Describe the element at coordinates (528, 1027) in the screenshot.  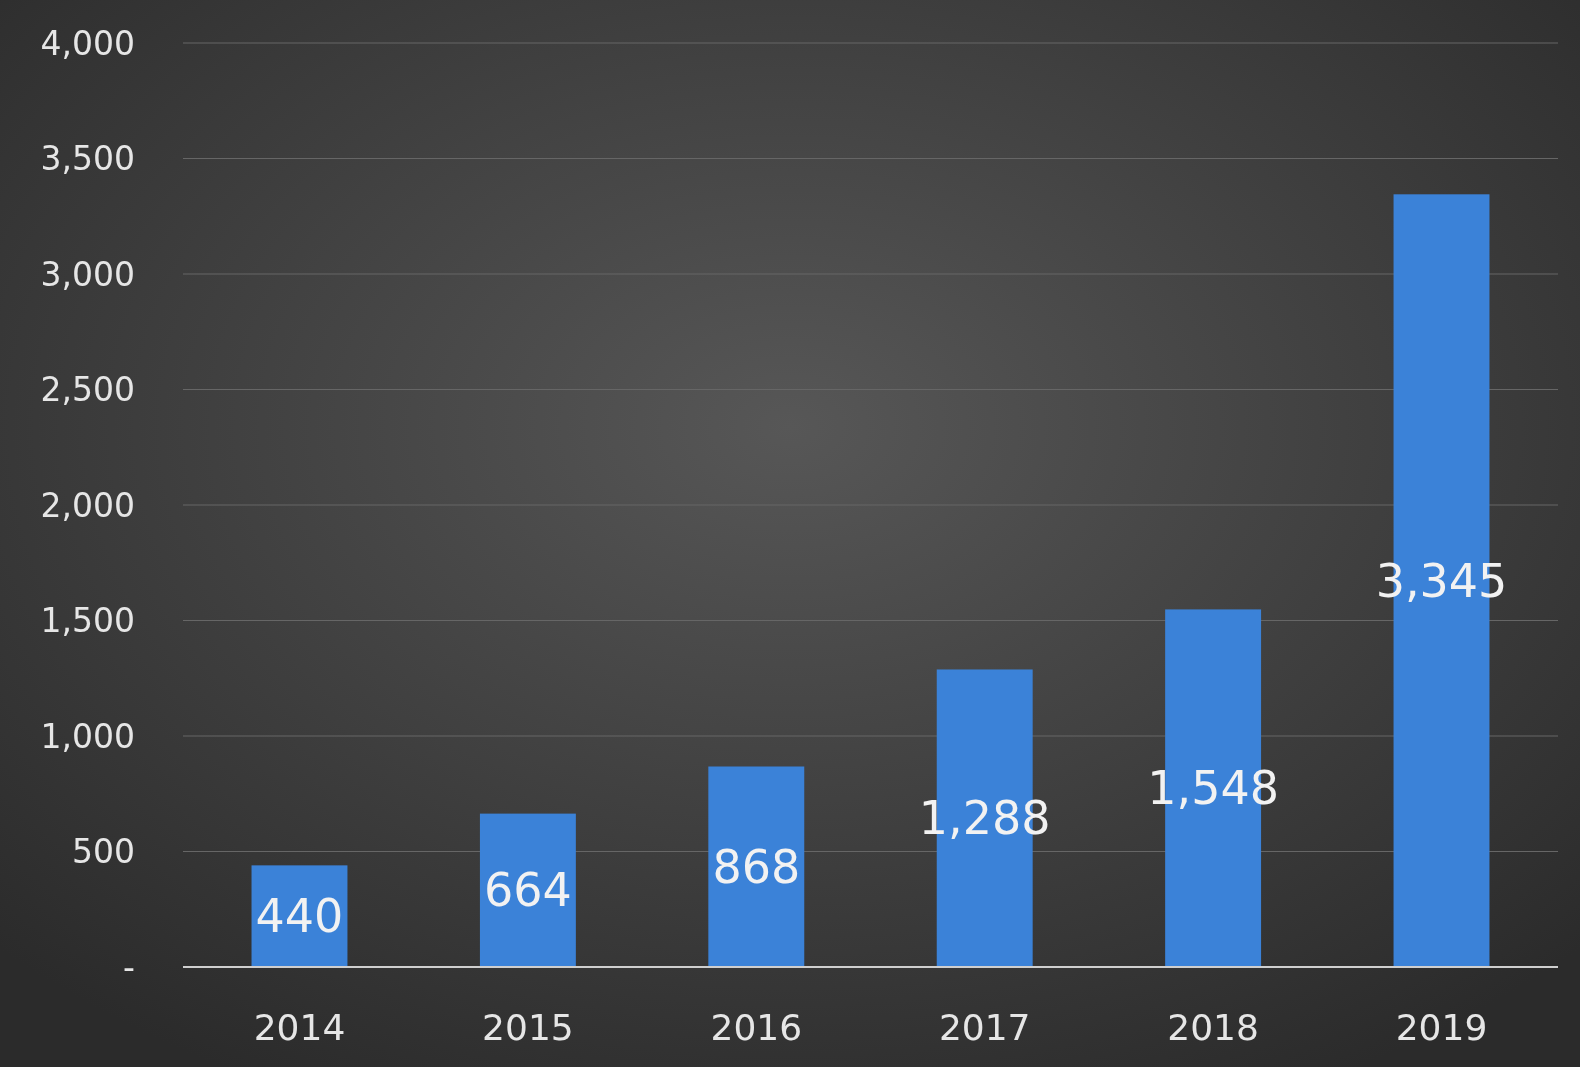
I see `x-tick-label: 2015` at that location.